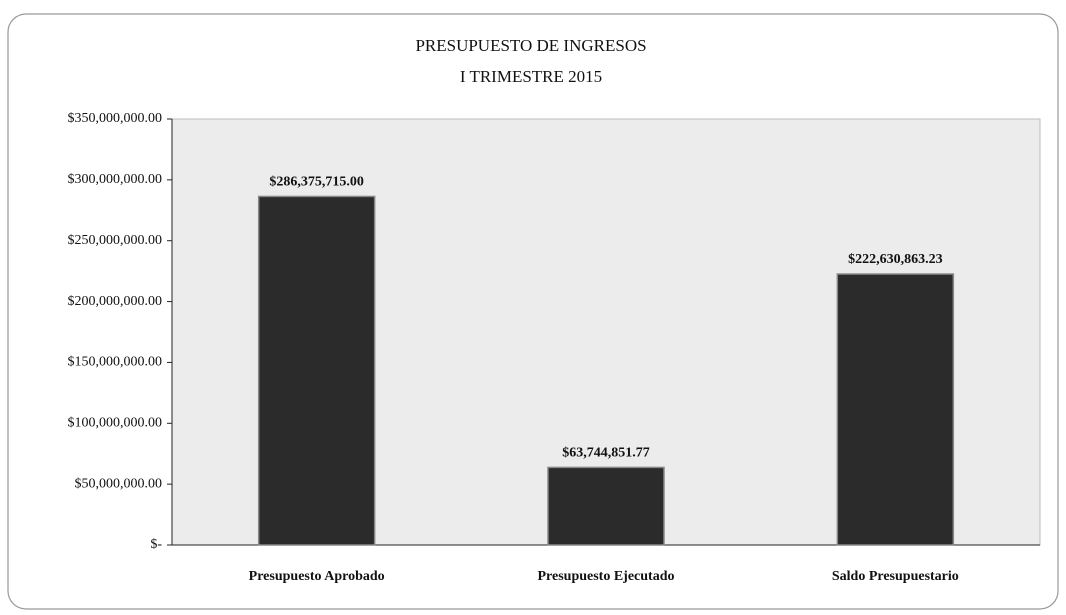 The image size is (1066, 615). What do you see at coordinates (605, 576) in the screenshot?
I see `x-tick-label: Presupuesto Ejecutado` at bounding box center [605, 576].